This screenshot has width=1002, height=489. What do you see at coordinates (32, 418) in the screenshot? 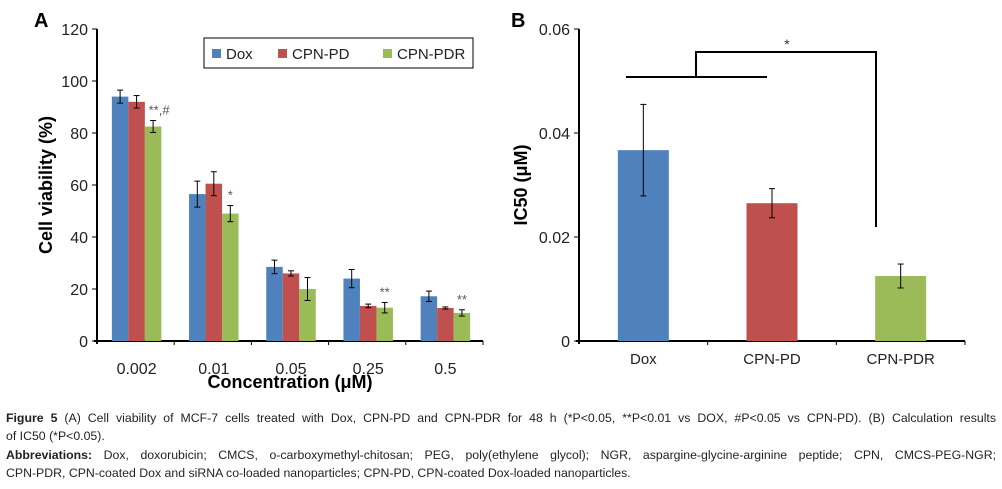
I see `figure-number: Figure 5` at bounding box center [32, 418].